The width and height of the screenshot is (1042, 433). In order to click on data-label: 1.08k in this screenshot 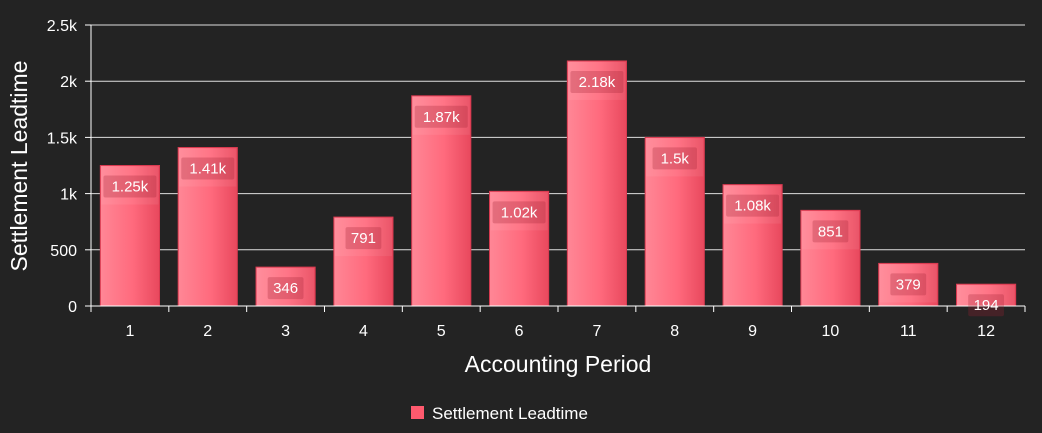, I will do `click(752, 206)`.